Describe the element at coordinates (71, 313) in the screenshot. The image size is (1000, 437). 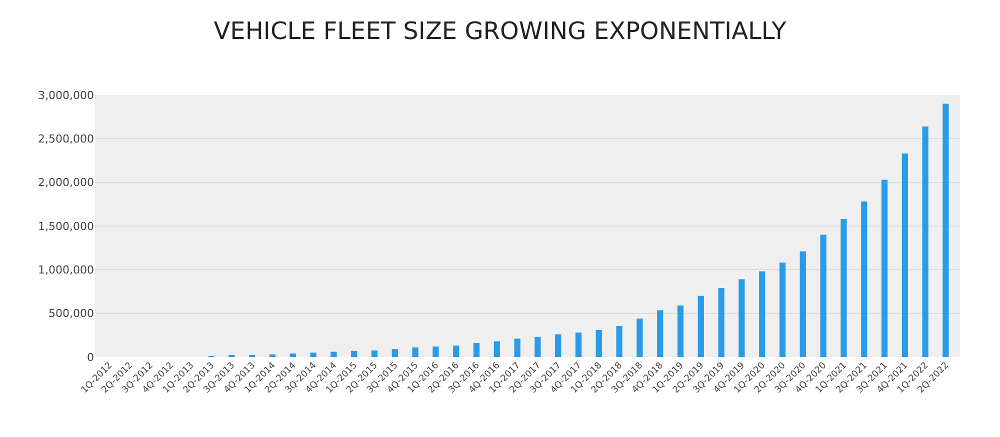
I see `y-tick-label: 500,000` at that location.